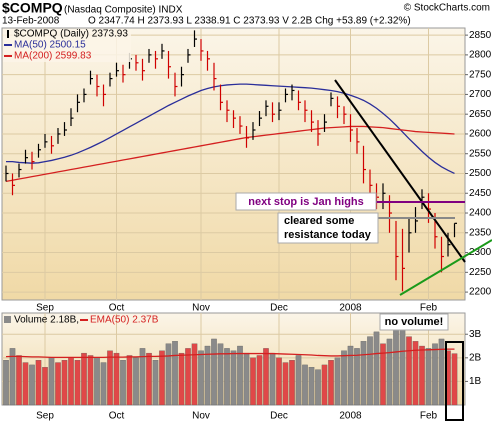 The height and width of the screenshot is (425, 492). Describe the element at coordinates (71, 34) in the screenshot. I see `legend-label: $COMPQ (Daily) 2373.93` at that location.